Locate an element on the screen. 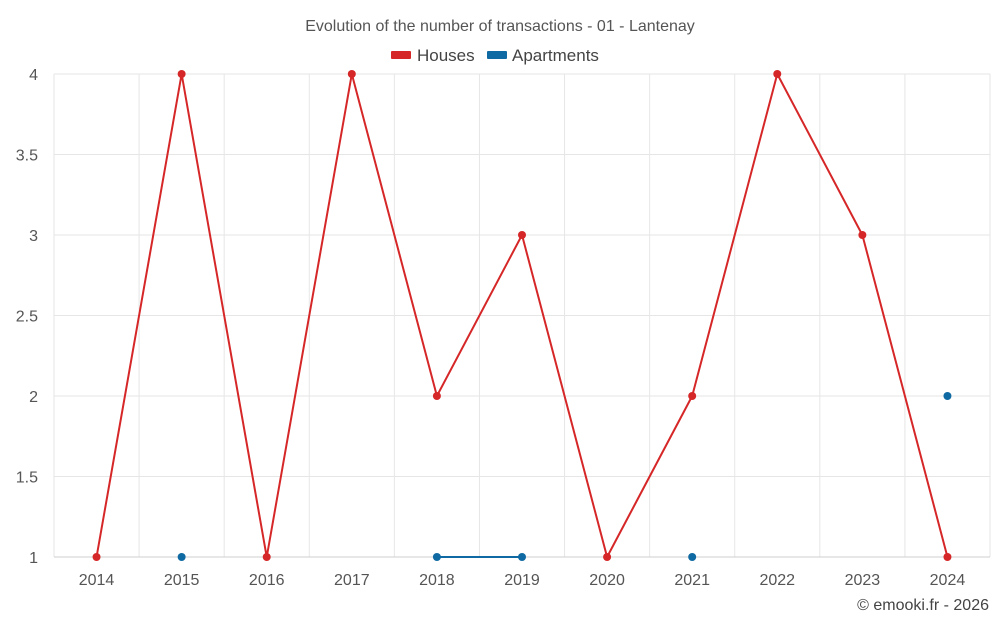 The width and height of the screenshot is (1000, 625). y-tick-label: 1 is located at coordinates (33, 558).